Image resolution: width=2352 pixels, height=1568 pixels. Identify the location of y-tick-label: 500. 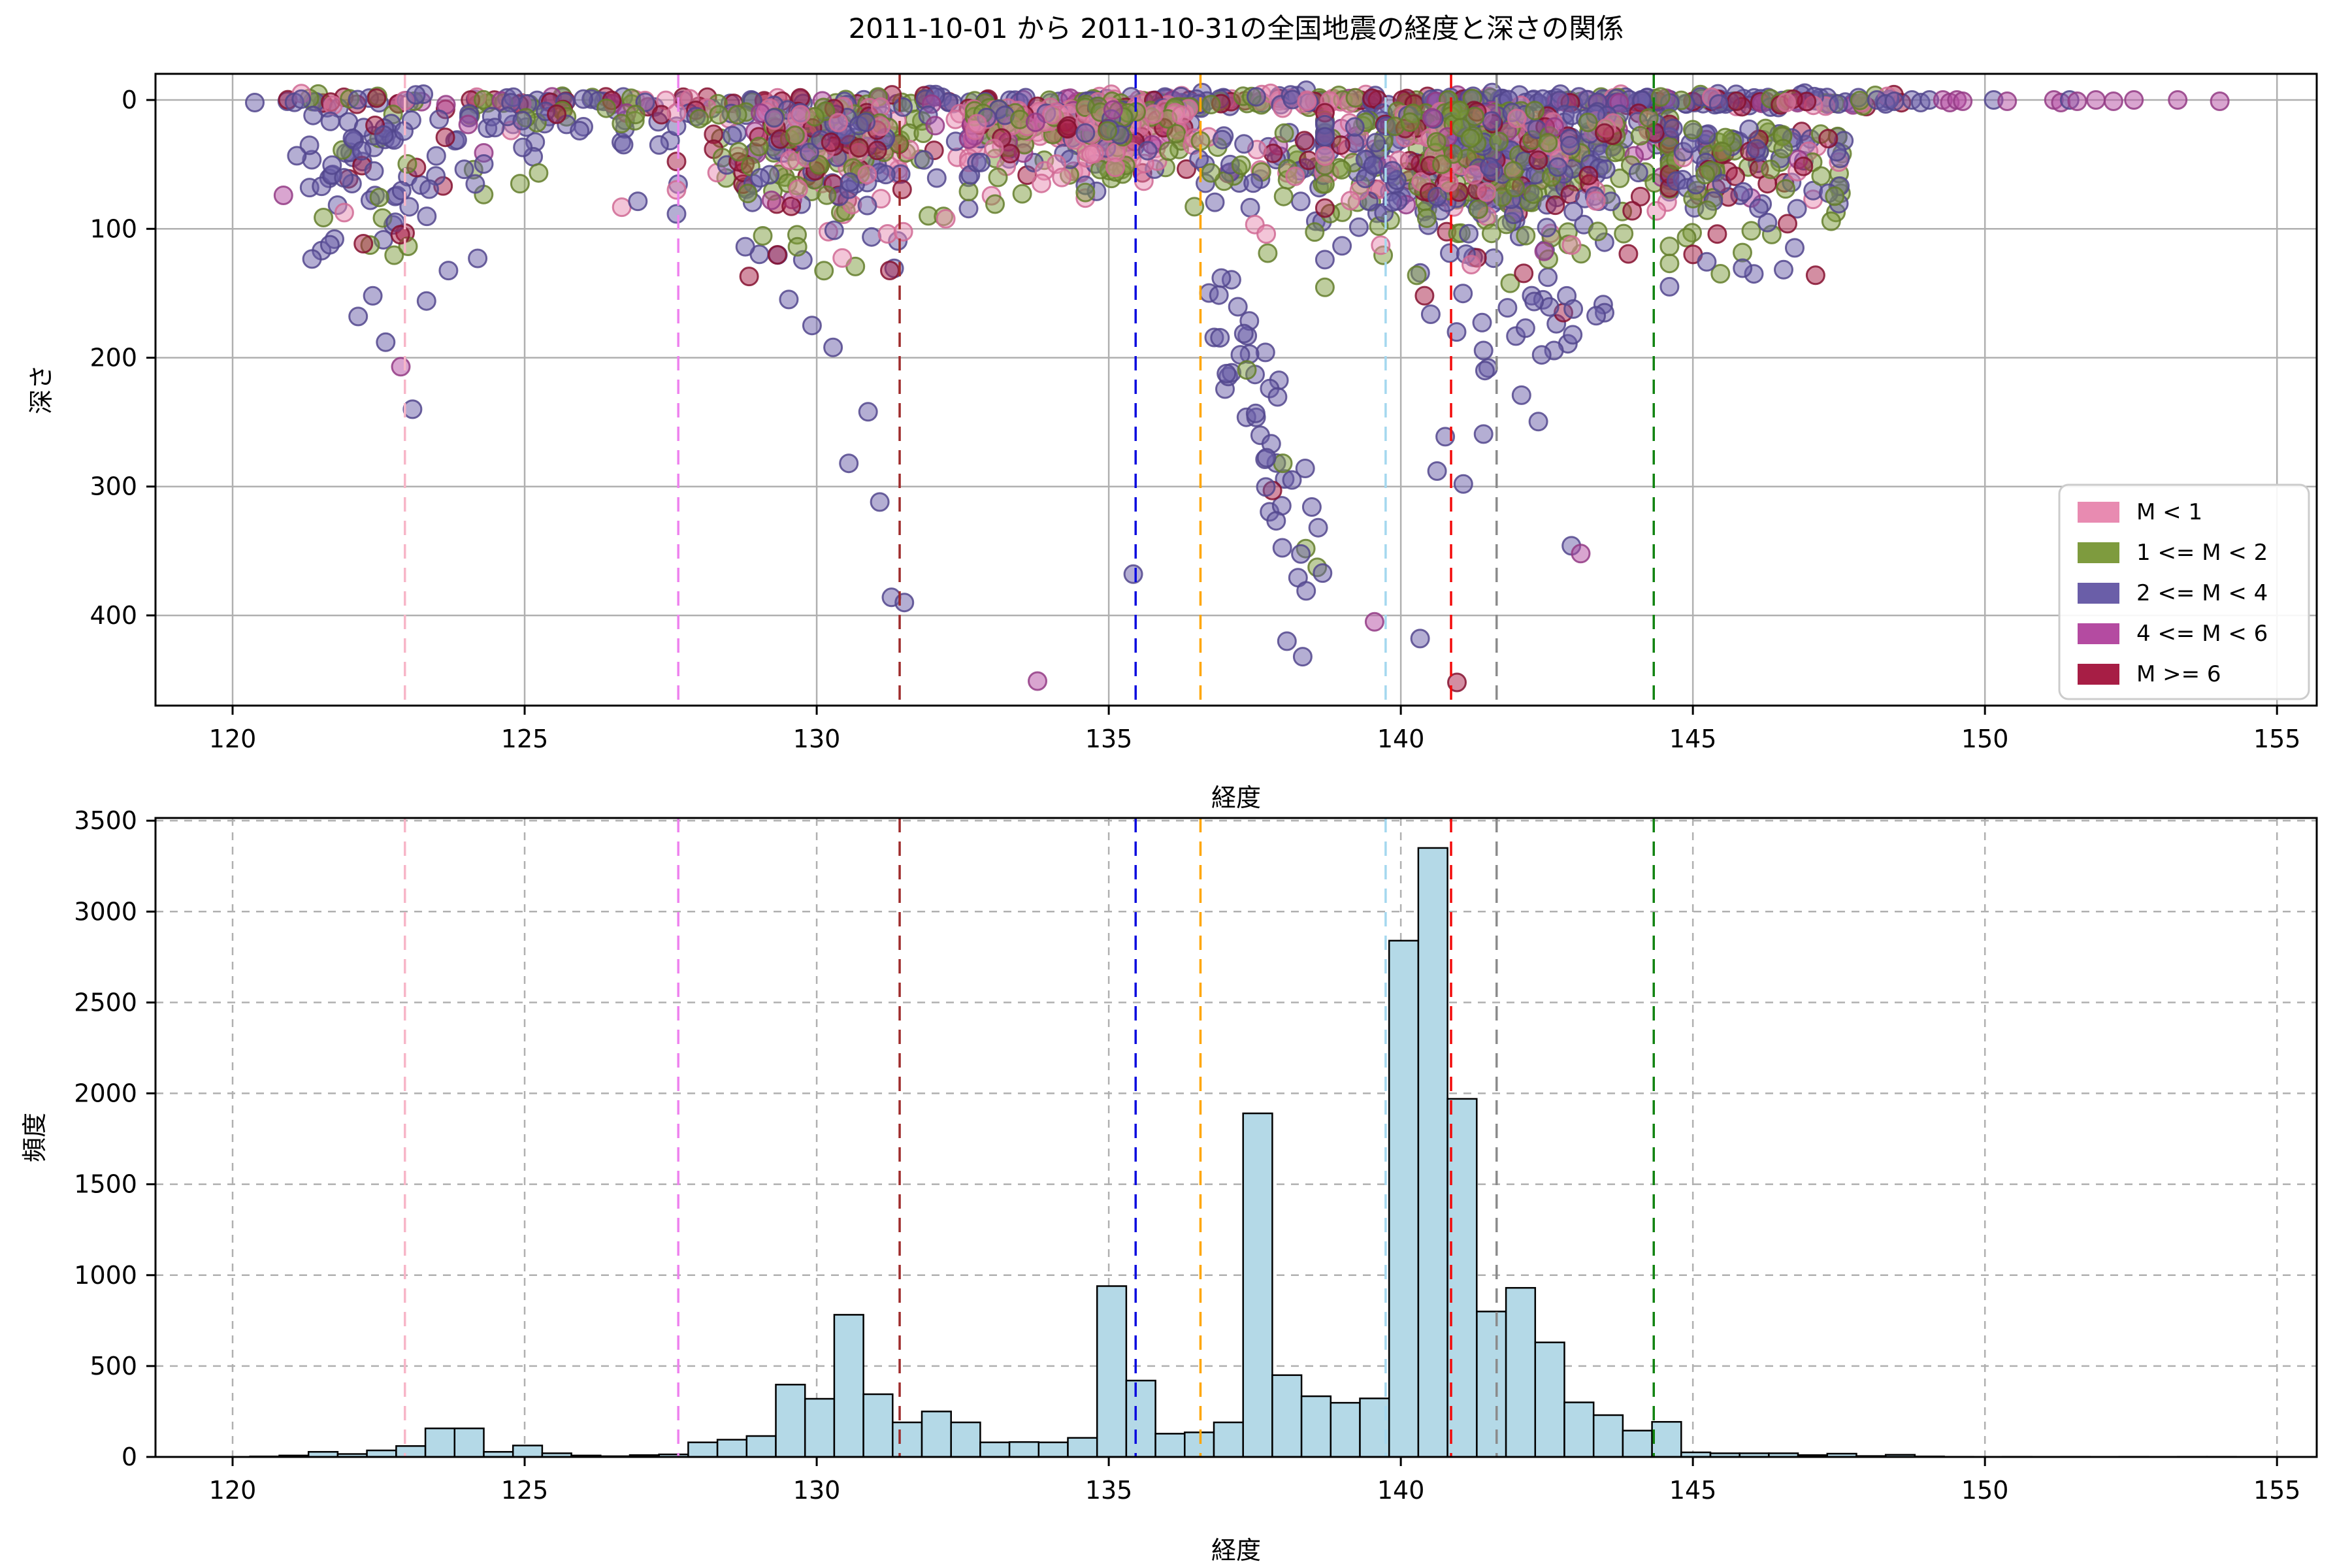
(113, 1366).